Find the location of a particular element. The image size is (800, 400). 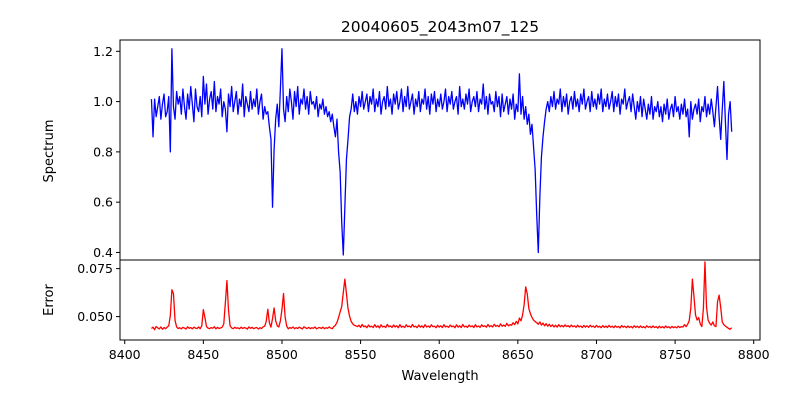

spectrum-y-tick-label: 0.8 is located at coordinates (103, 151).